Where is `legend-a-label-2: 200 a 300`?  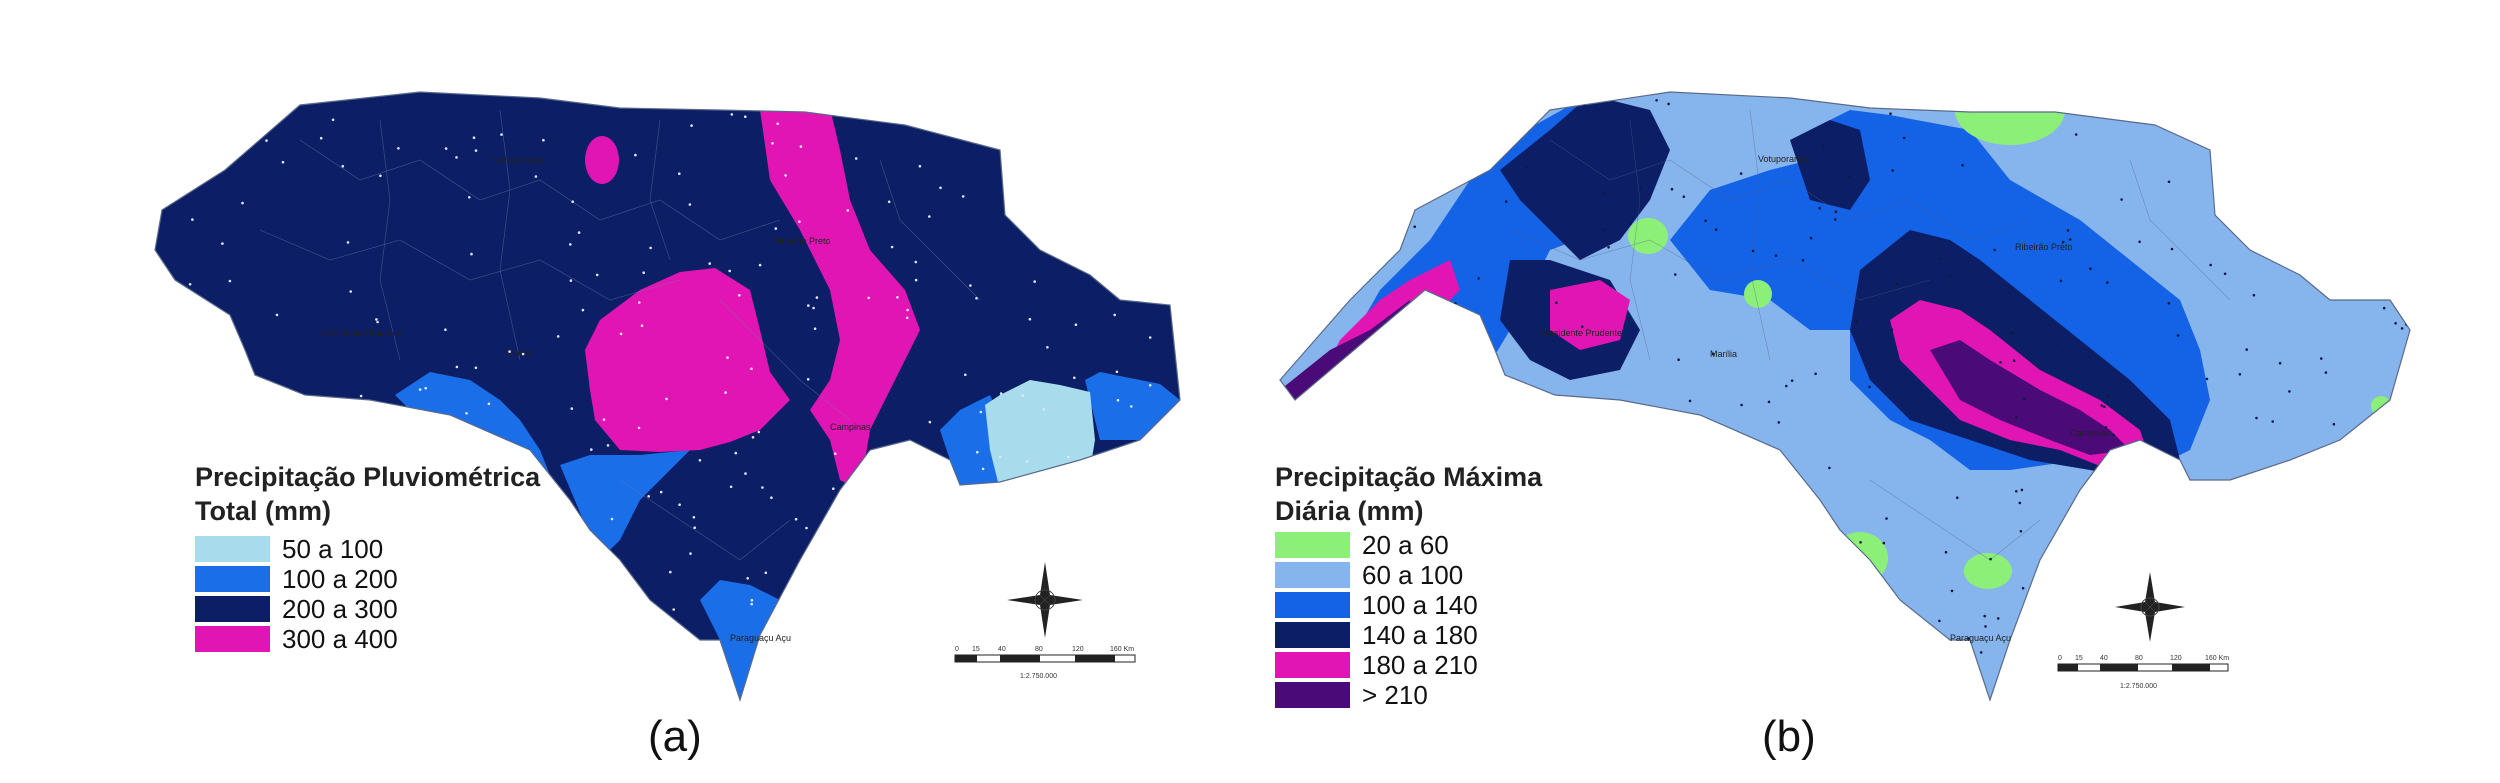
legend-a-label-2: 200 a 300 is located at coordinates (340, 608).